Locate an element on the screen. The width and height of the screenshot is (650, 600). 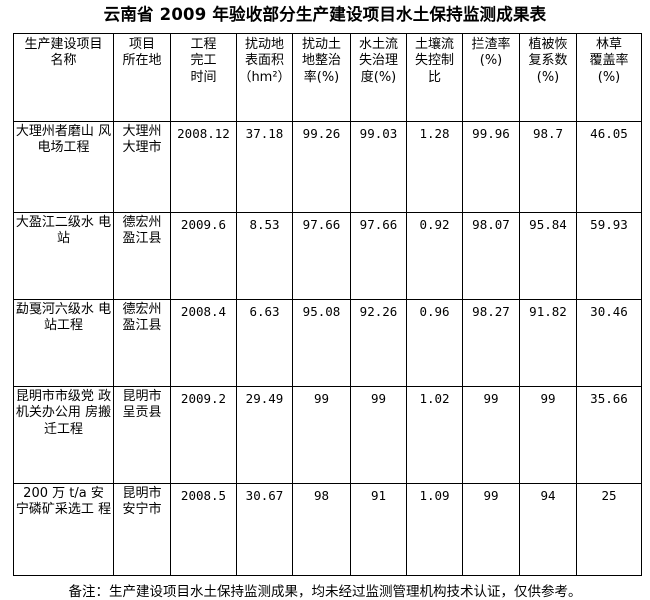
cell-land-remediation-rate: 99 is located at coordinates (321, 434).